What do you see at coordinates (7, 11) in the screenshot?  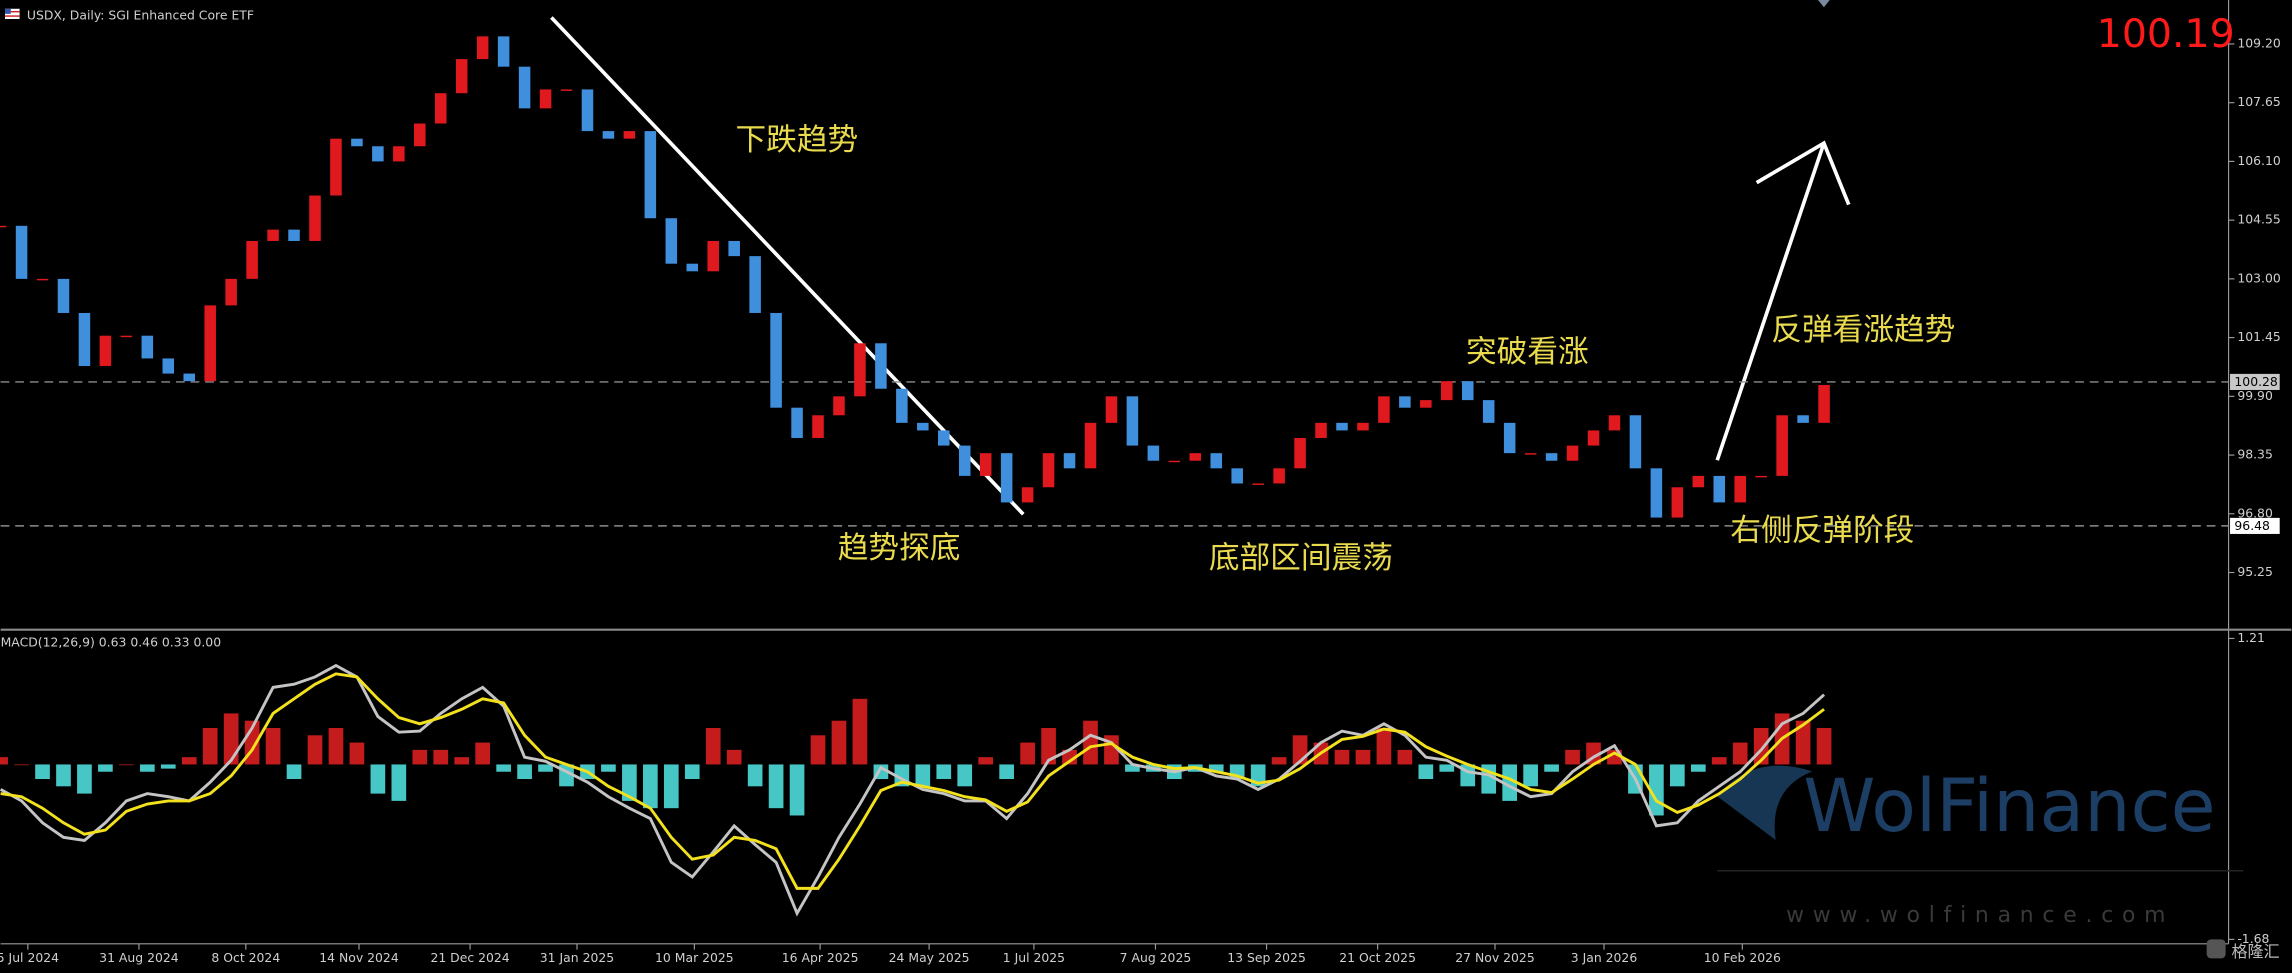 I see `flag-icon-canton` at bounding box center [7, 11].